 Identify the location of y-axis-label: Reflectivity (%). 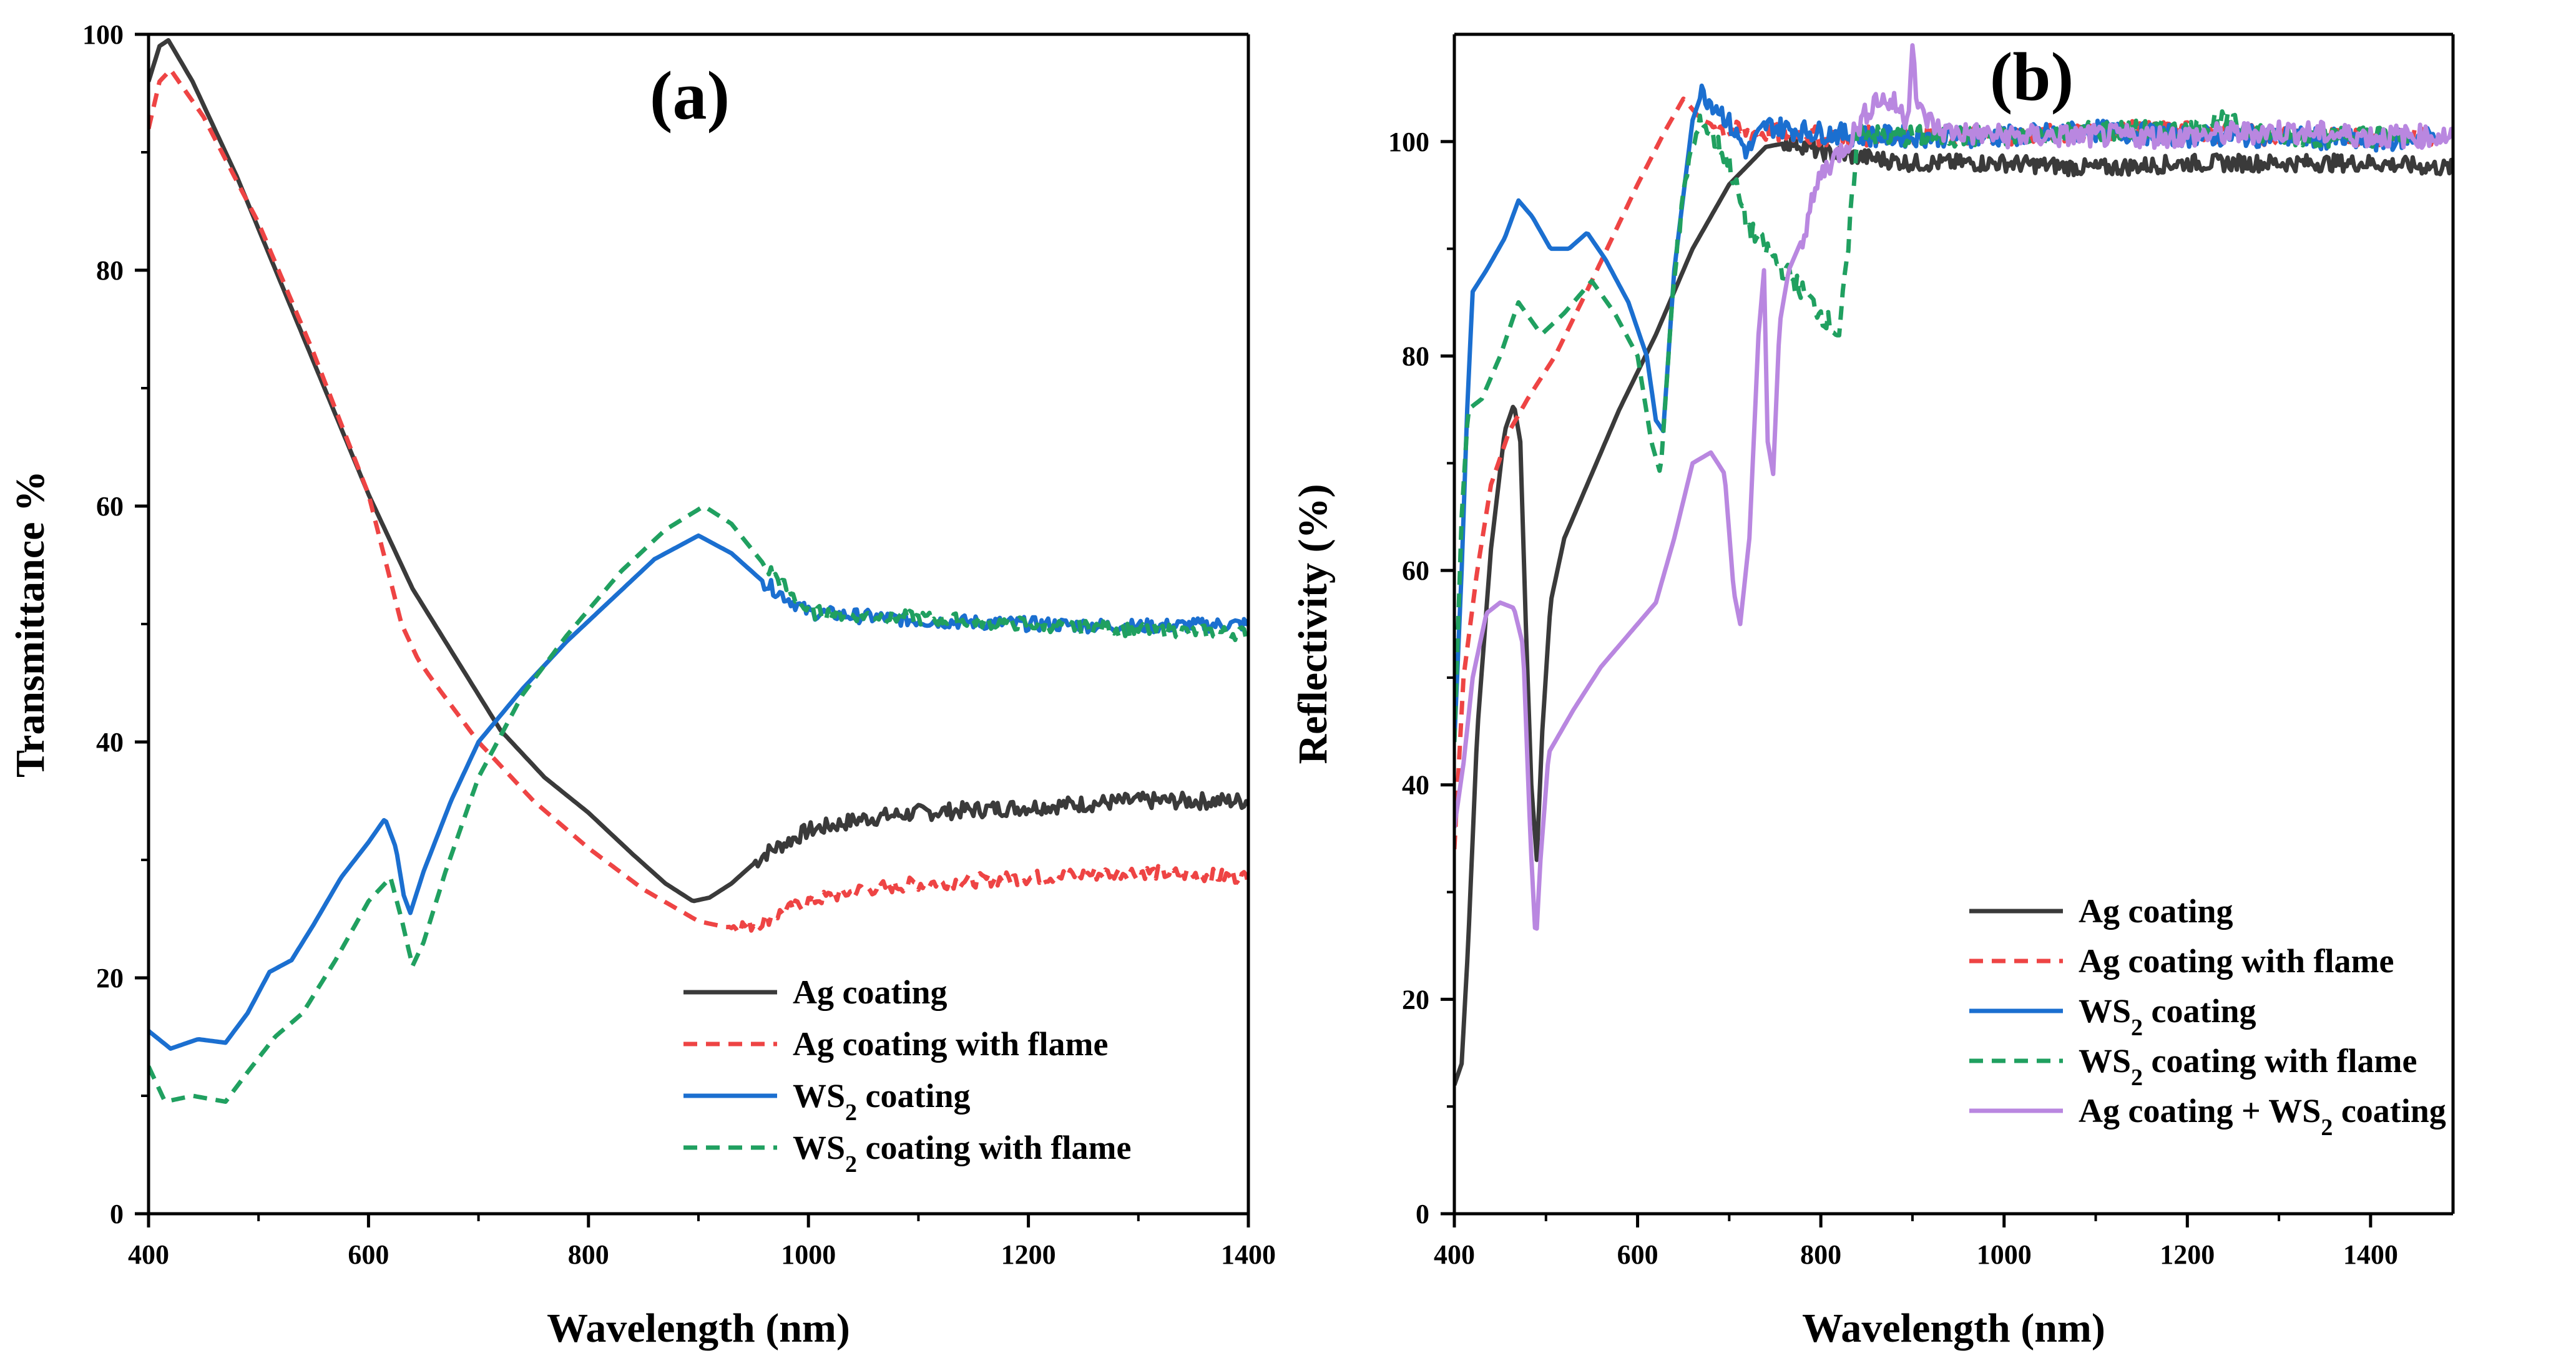
(1313, 624).